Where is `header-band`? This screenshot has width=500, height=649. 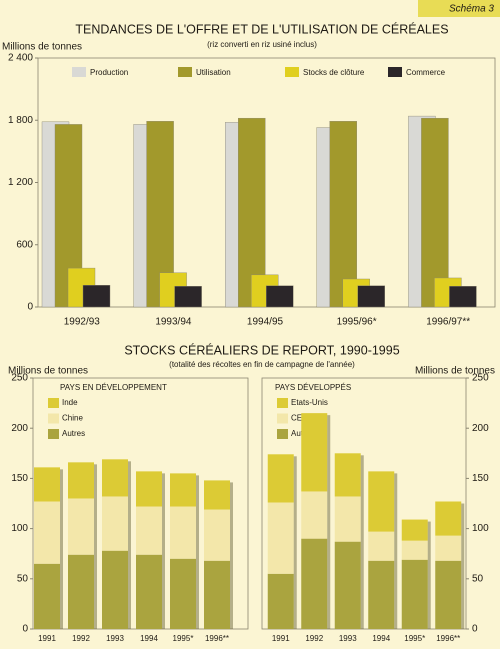
header-band is located at coordinates (459, 8).